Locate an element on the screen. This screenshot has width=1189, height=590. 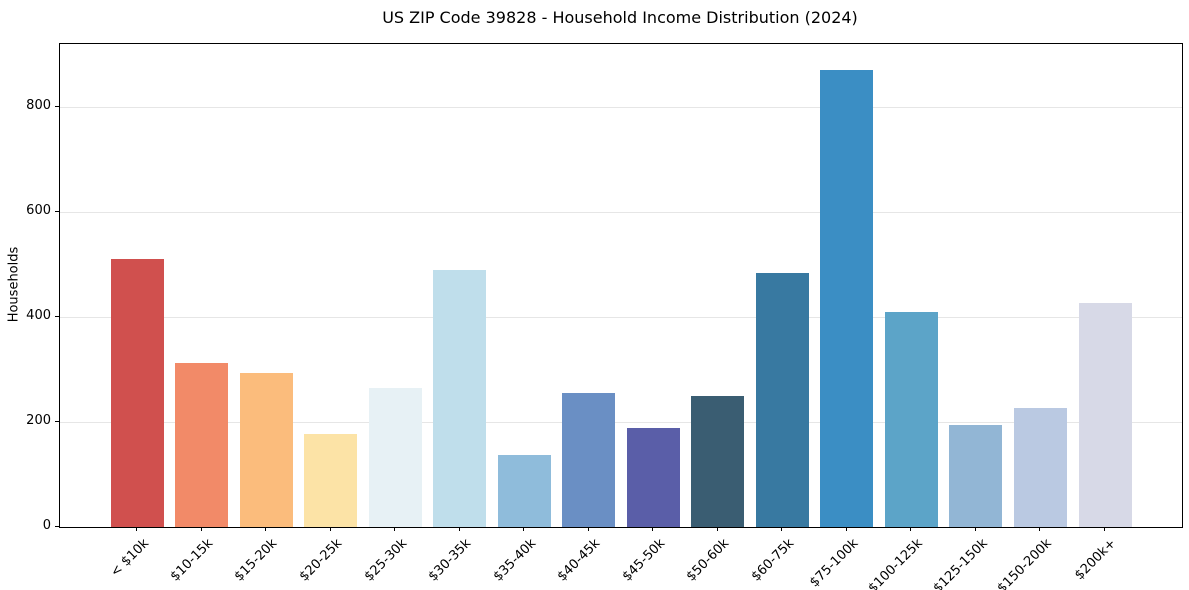
x-tick-label-15: $200k+ is located at coordinates (1096, 560).